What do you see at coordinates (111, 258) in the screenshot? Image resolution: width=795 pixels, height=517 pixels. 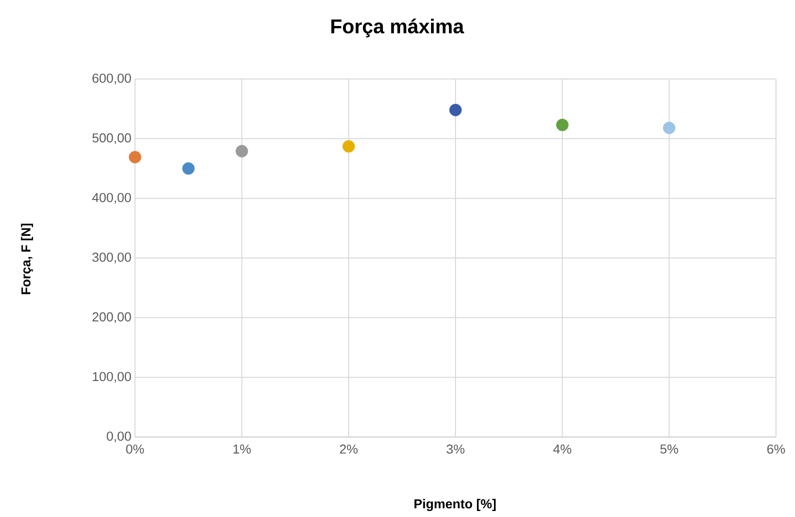 I see `y-tick-label: 300,00` at bounding box center [111, 258].